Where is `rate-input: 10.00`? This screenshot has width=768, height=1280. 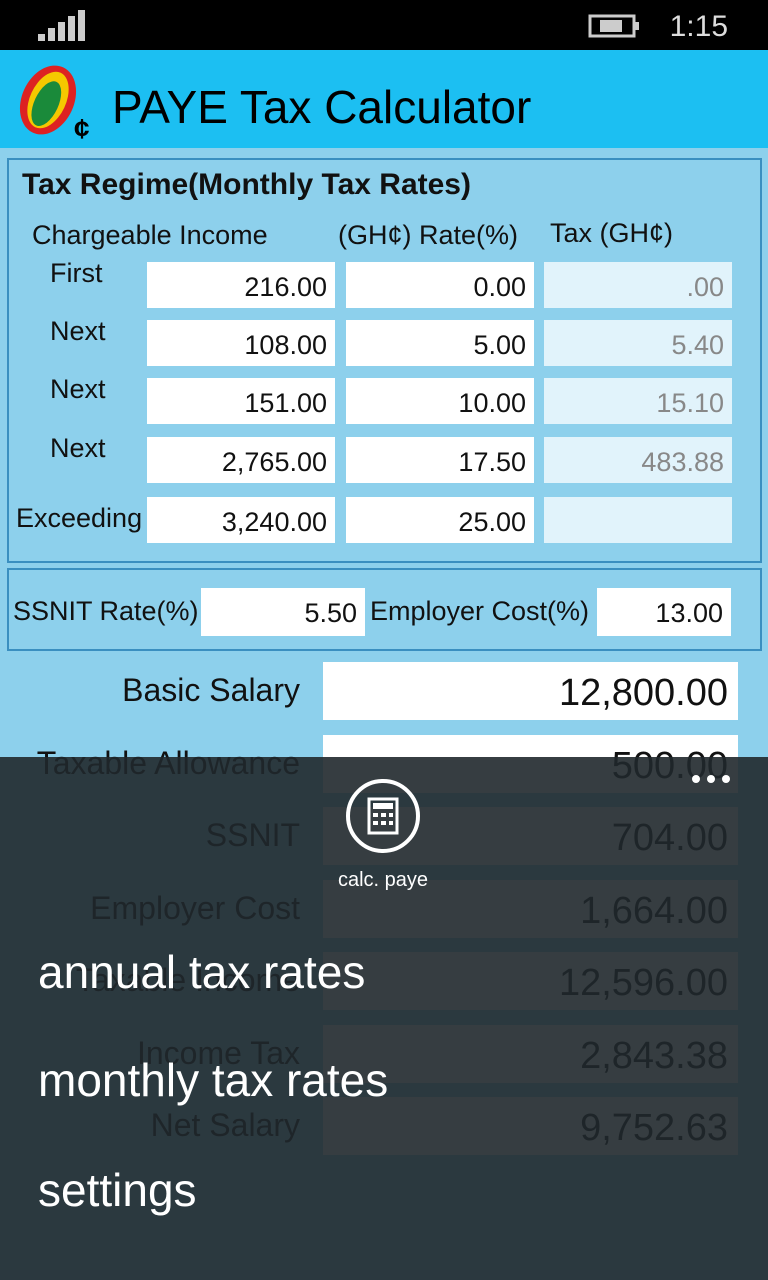
rate-input: 10.00 is located at coordinates (440, 401).